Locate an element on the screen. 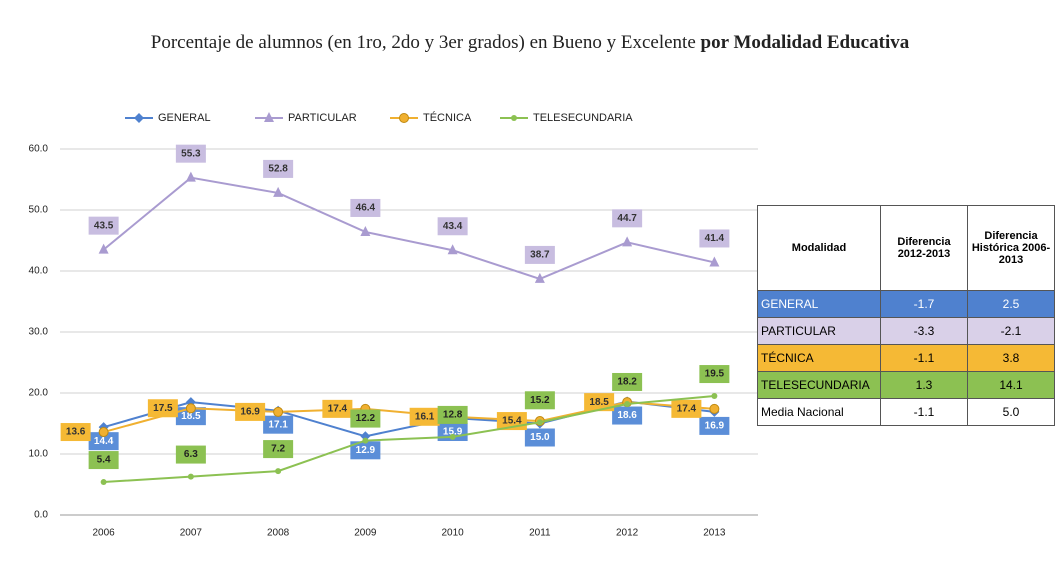 This screenshot has width=1060, height=565. table-cell: -2.1 is located at coordinates (1011, 331).